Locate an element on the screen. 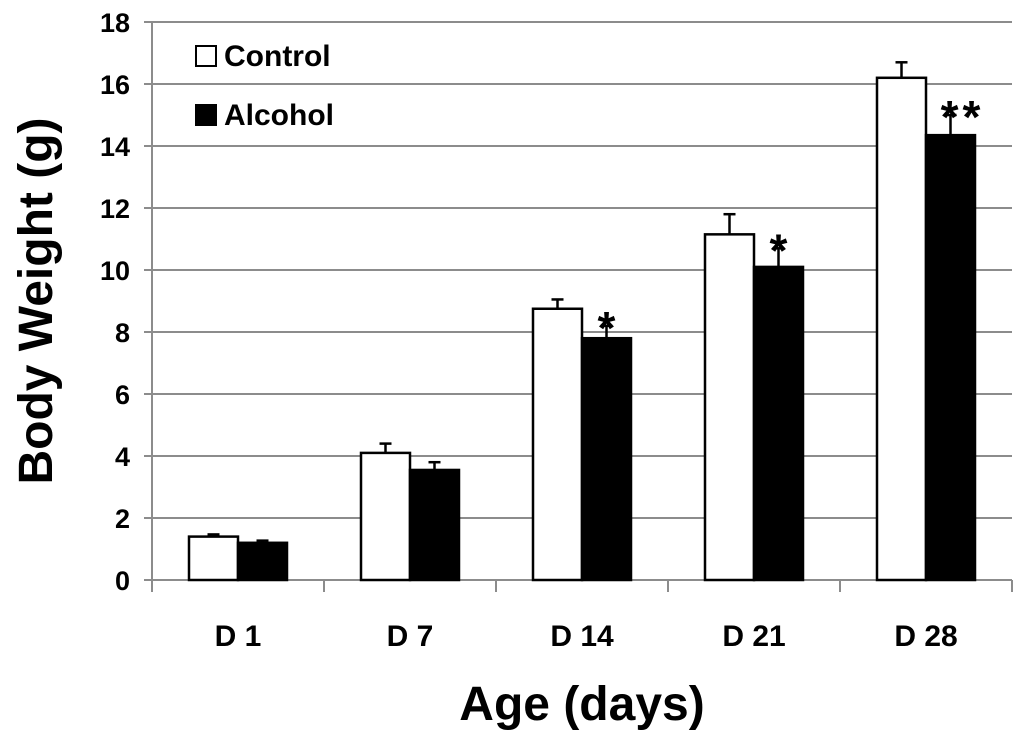  legend-swatch-alcohol is located at coordinates (206, 115).